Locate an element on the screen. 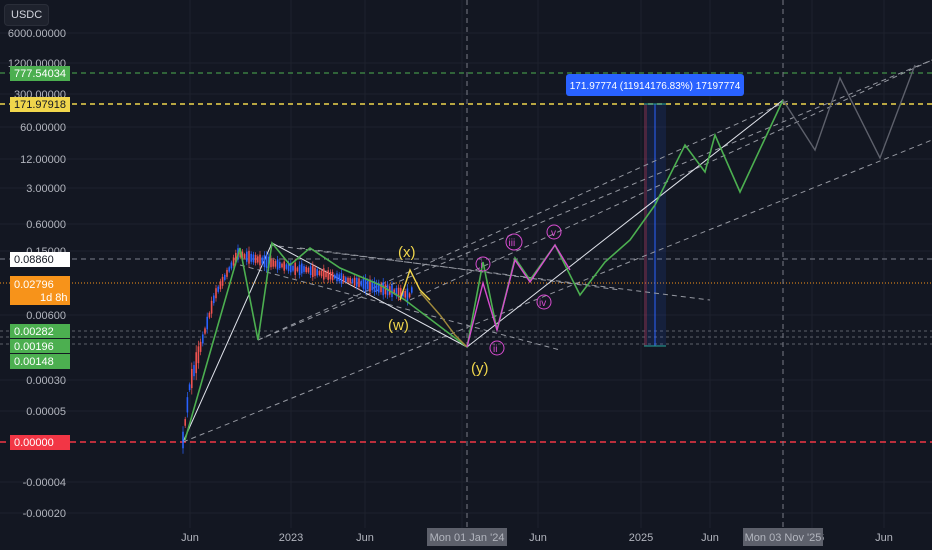 This screenshot has height=550, width=932. future-grey-path is located at coordinates (849, 112).